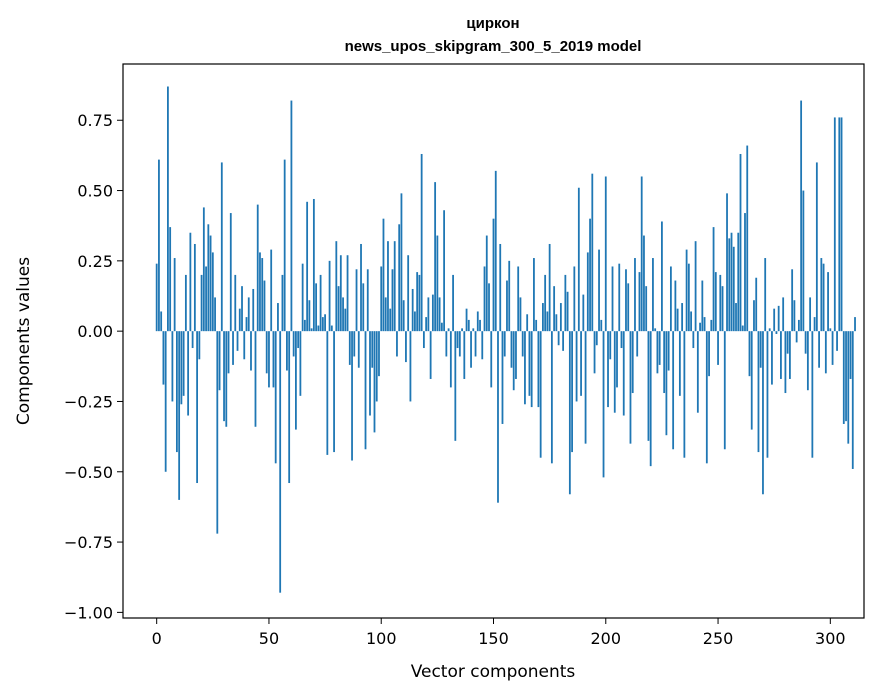 The image size is (880, 696). I want to click on y-tick-label-5: 0.25, so click(95, 261).